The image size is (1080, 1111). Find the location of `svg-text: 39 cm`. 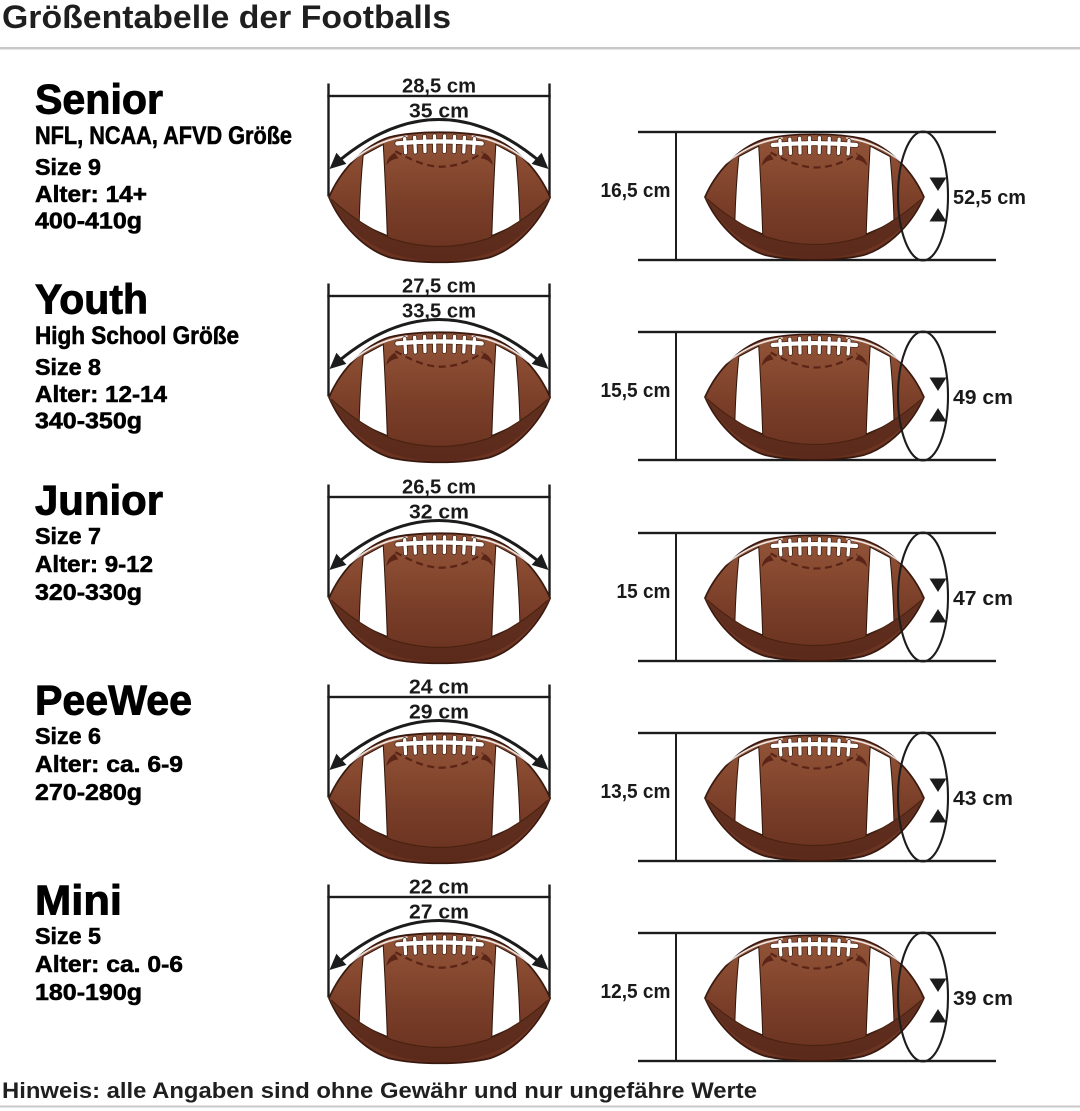

svg-text: 39 cm is located at coordinates (983, 999).